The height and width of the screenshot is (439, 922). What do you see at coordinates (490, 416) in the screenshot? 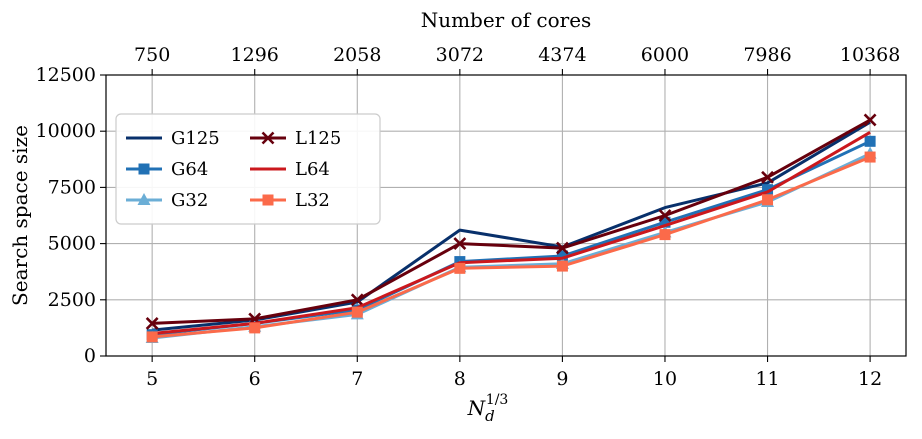
I see `x-axis-title-subscript: d` at bounding box center [490, 416].